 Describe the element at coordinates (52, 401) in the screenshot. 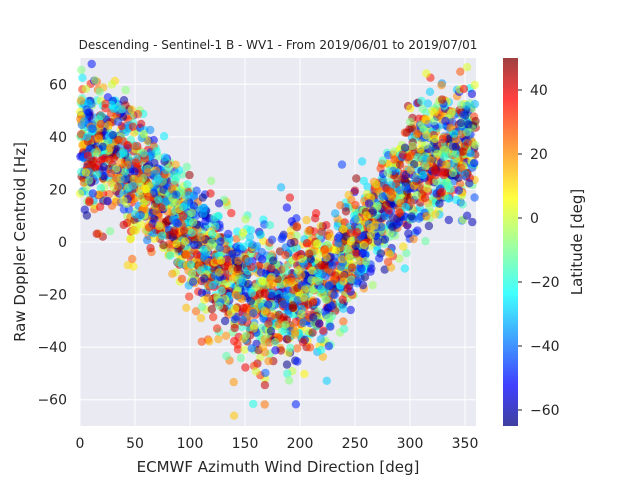

I see `y-tick-label: −60` at that location.